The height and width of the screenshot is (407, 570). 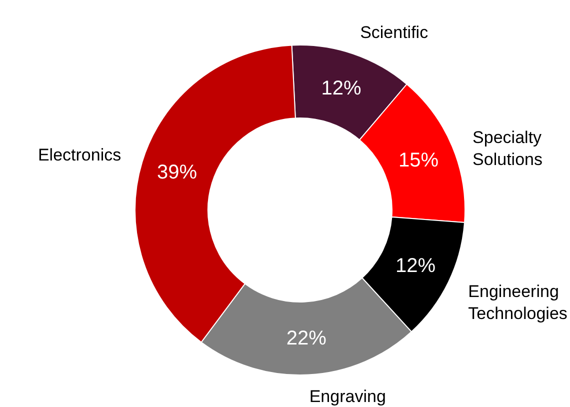 What do you see at coordinates (306, 338) in the screenshot?
I see `data-label: 22%` at bounding box center [306, 338].